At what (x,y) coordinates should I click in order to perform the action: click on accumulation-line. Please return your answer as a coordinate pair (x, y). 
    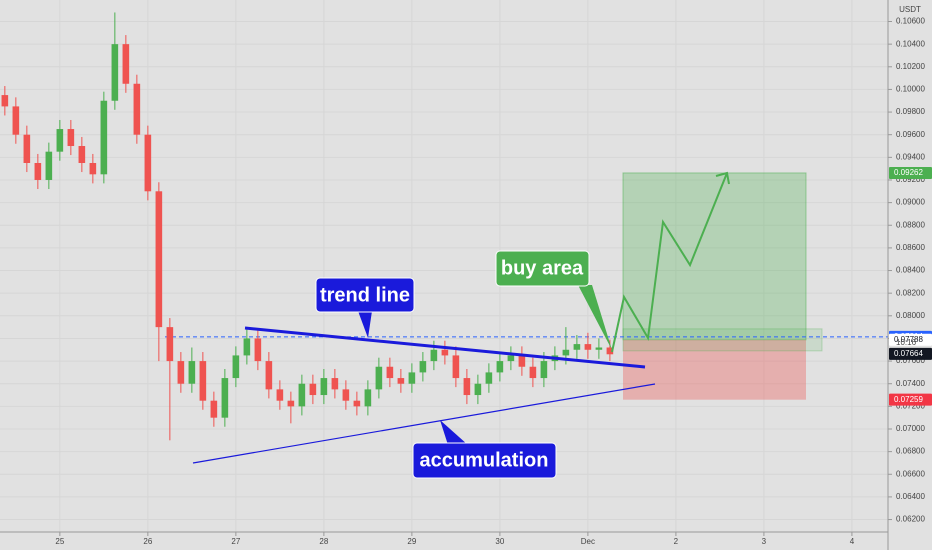
    Looking at the image, I should click on (424, 423).